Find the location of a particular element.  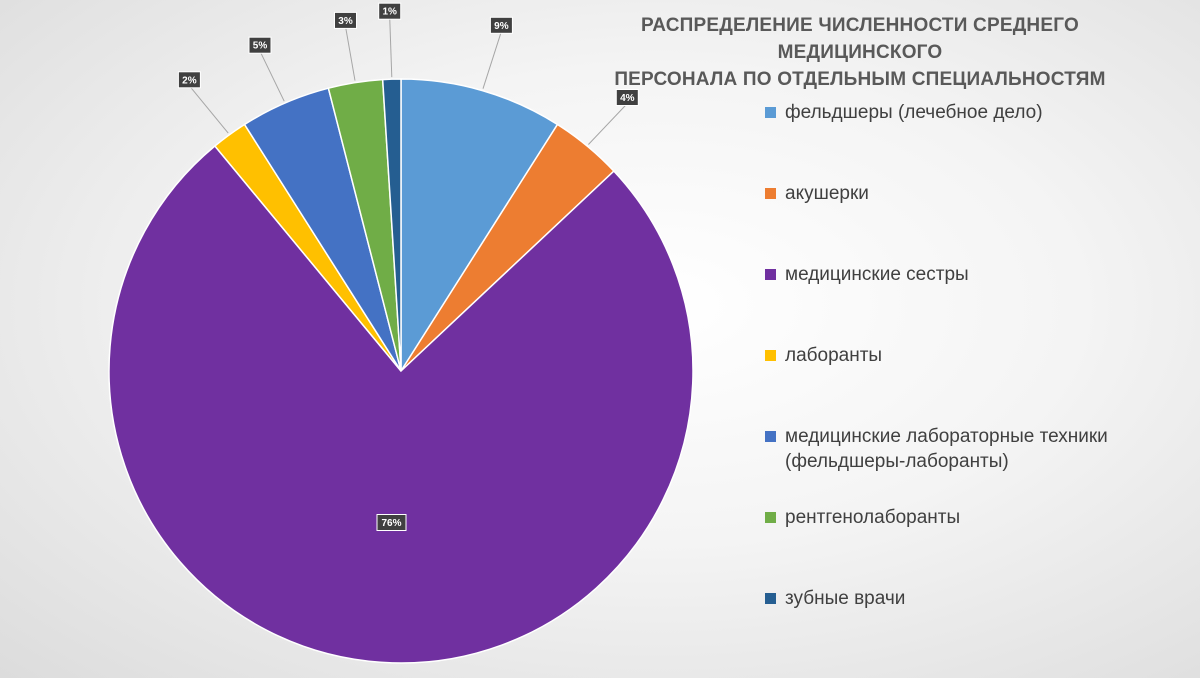

data-label-3: 2% is located at coordinates (189, 80).